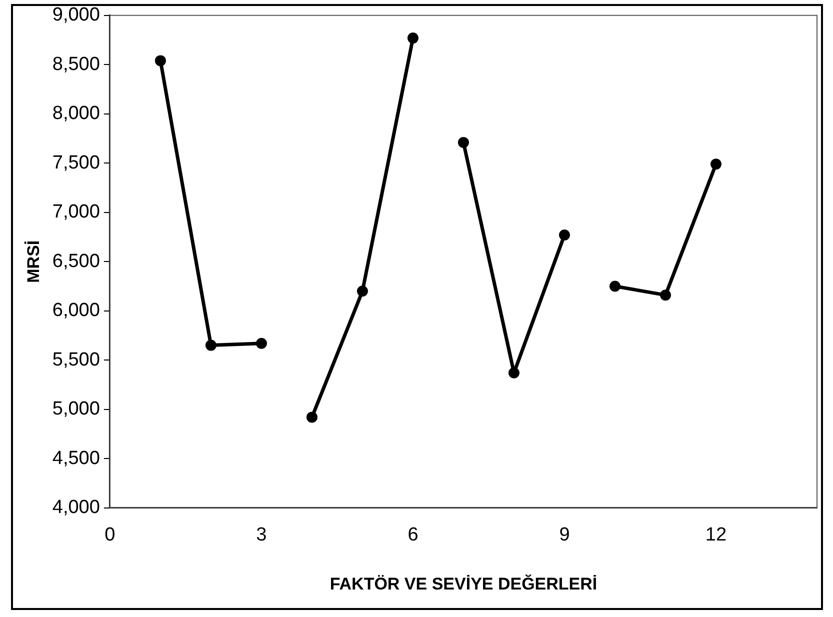 The width and height of the screenshot is (833, 617). What do you see at coordinates (76, 163) in the screenshot?
I see `y-tick-label: 7,500` at bounding box center [76, 163].